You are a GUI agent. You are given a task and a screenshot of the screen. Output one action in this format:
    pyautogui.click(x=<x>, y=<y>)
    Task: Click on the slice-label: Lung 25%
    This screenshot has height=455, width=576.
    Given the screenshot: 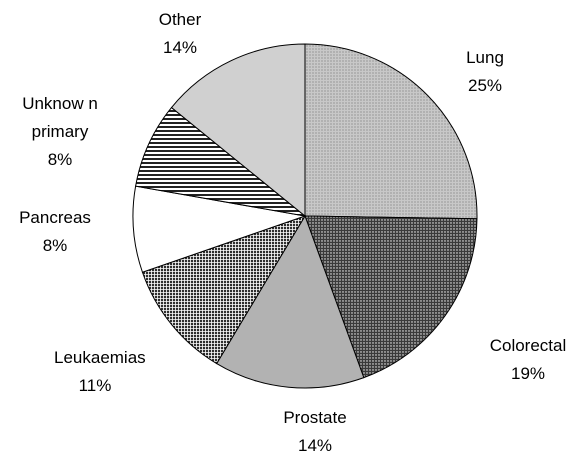 What is the action you would take?
    pyautogui.click(x=485, y=72)
    